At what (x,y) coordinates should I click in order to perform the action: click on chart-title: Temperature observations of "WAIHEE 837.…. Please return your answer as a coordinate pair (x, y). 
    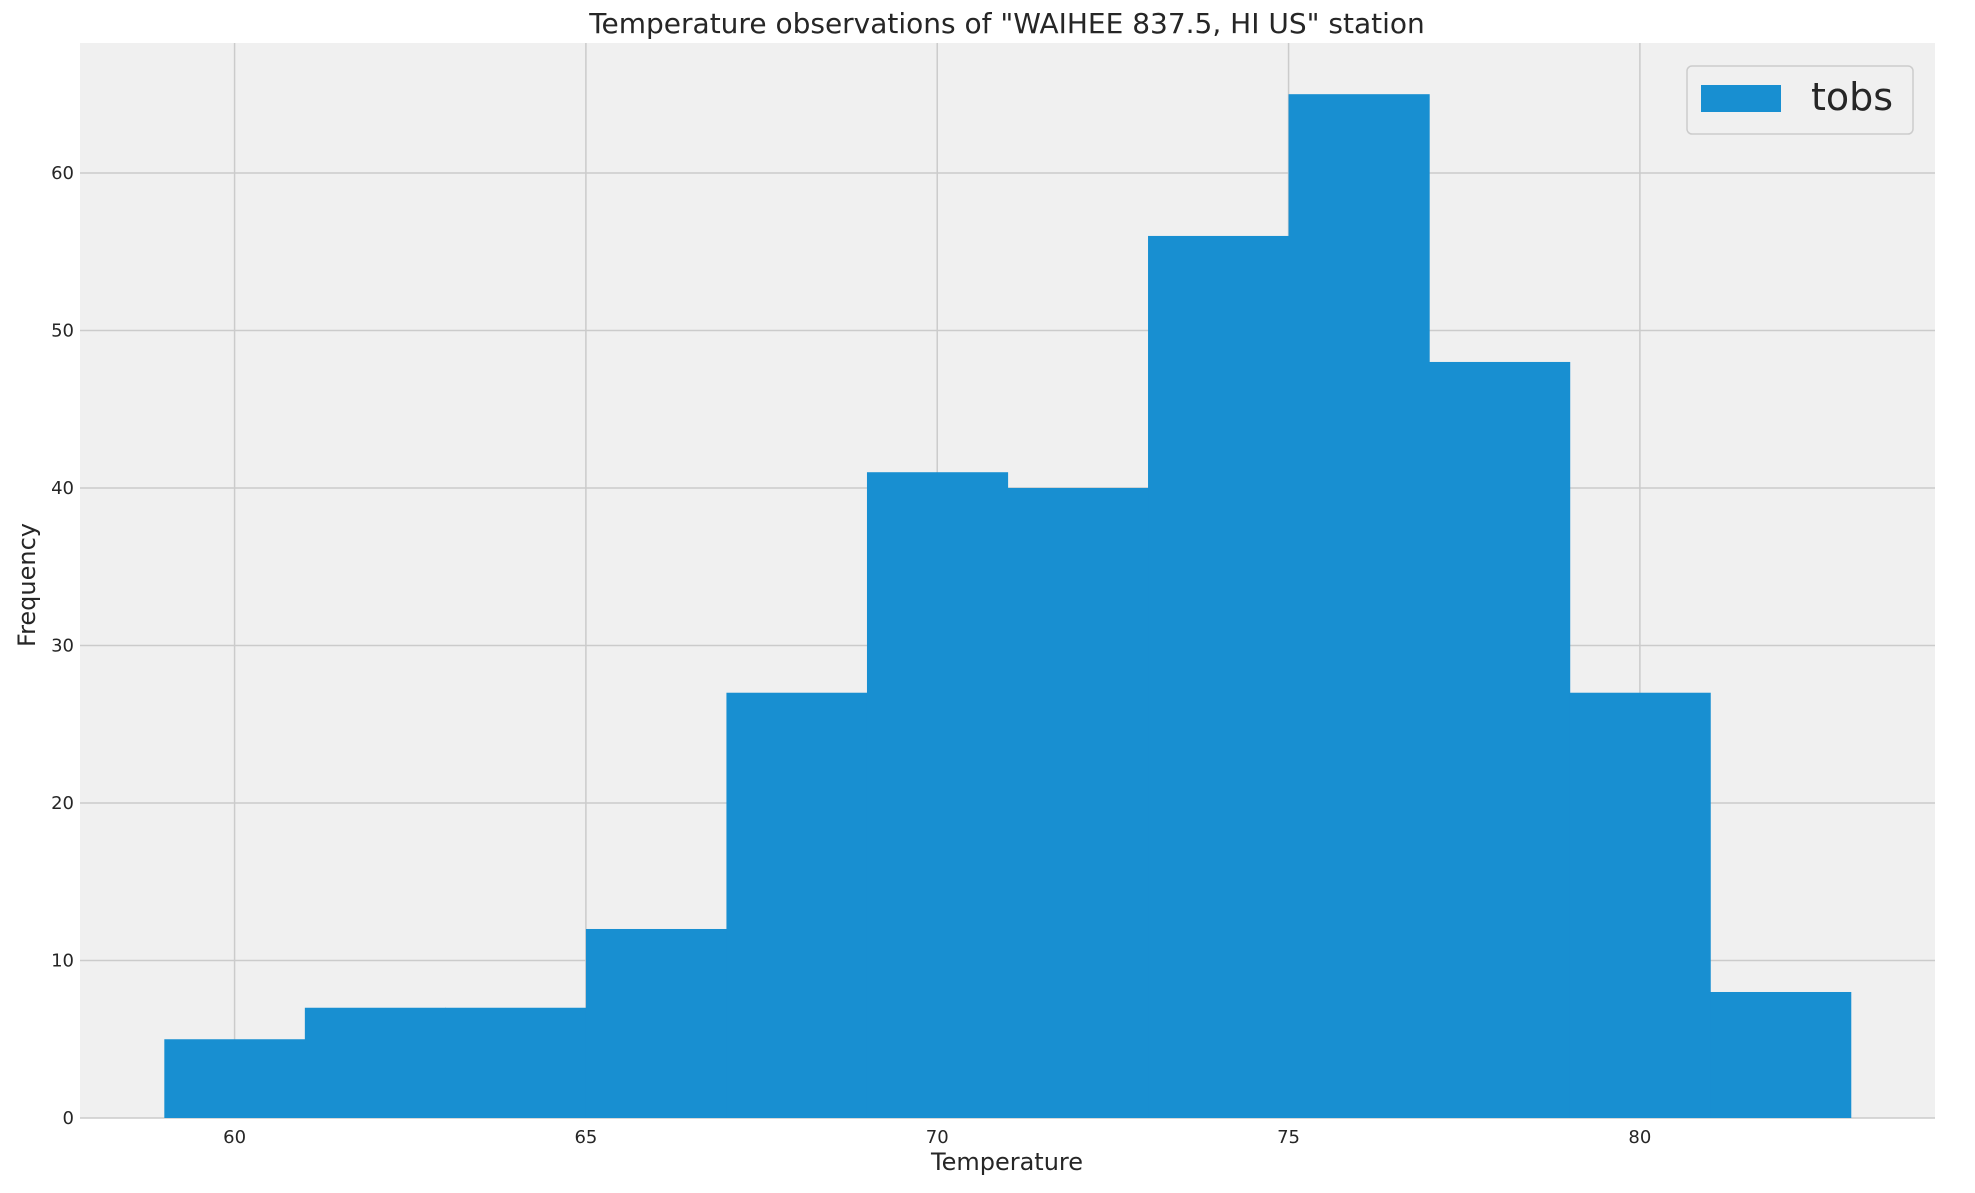
    Looking at the image, I should click on (1006, 23).